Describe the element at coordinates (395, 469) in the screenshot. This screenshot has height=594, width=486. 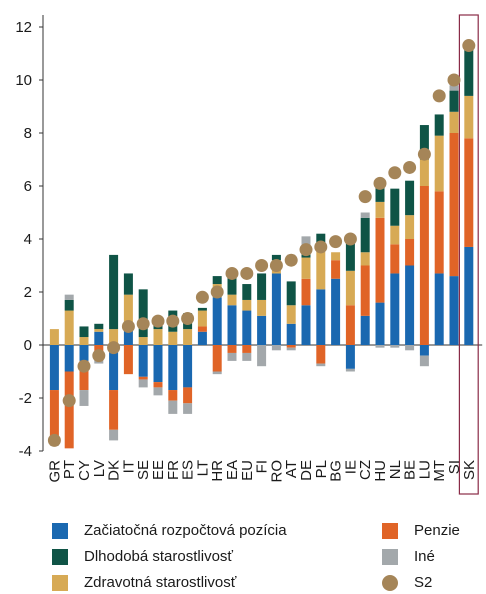
I see `x-tick-label: NL` at that location.